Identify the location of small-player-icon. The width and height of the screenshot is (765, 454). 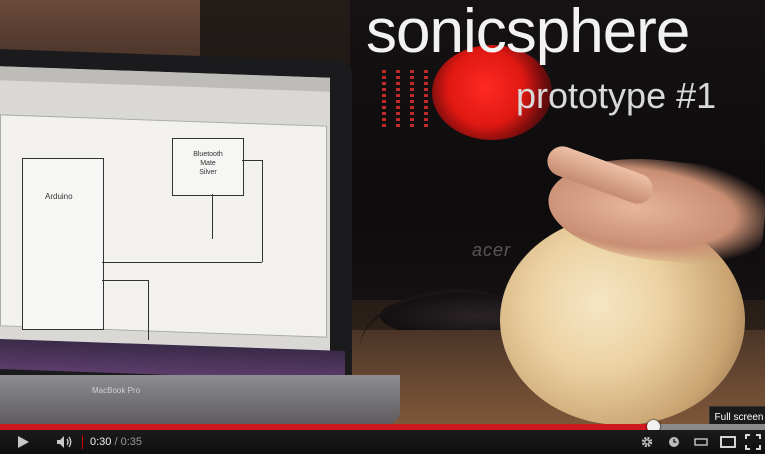
(701, 442).